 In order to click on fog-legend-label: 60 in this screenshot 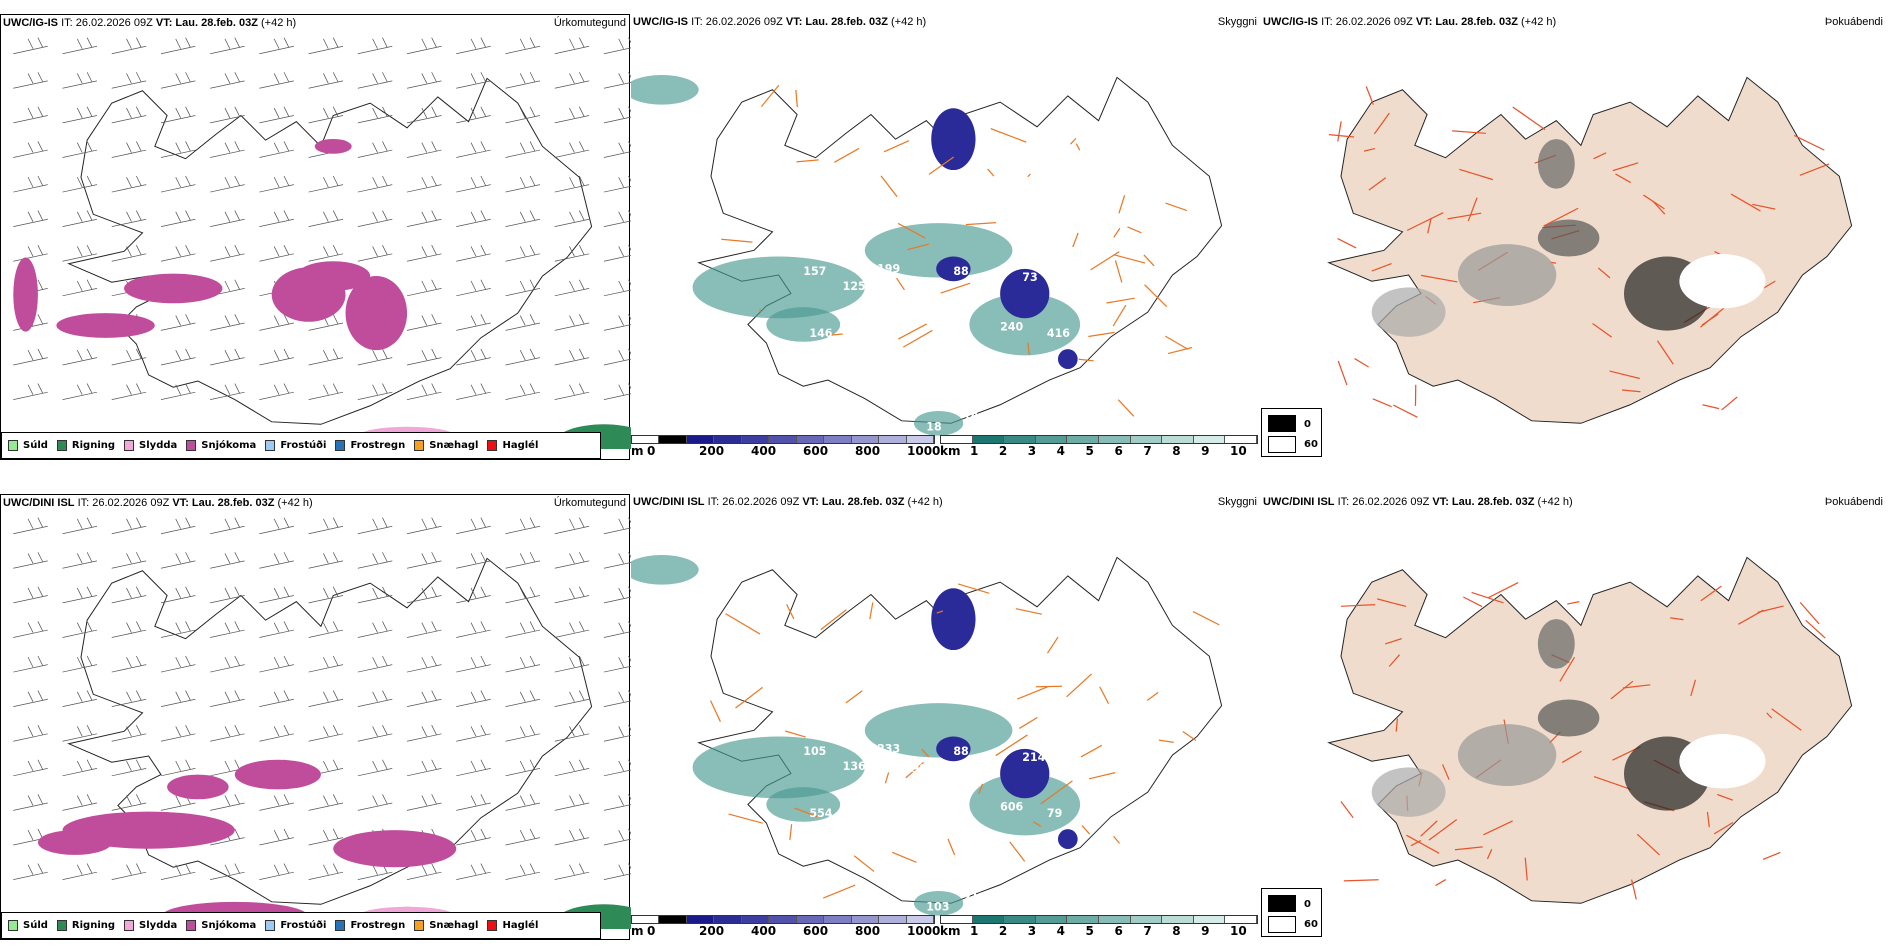, I will do `click(1311, 444)`.